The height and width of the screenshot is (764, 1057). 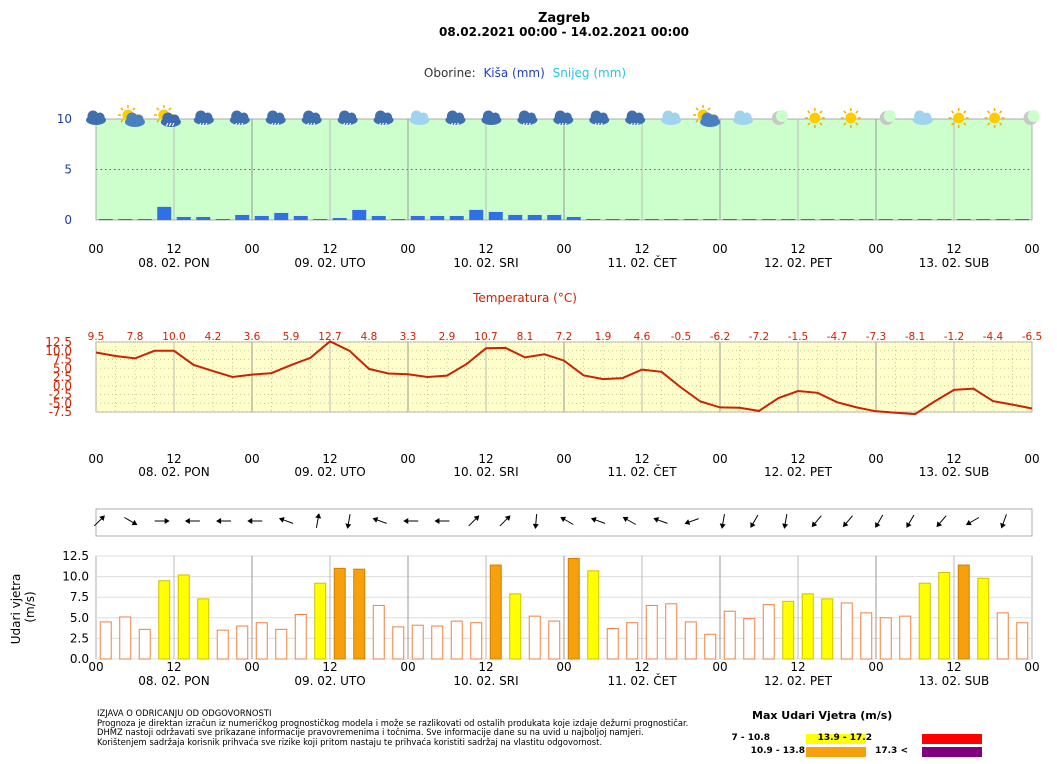 What do you see at coordinates (954, 263) in the screenshot?
I see `day-label: 13. 02. SUB` at bounding box center [954, 263].